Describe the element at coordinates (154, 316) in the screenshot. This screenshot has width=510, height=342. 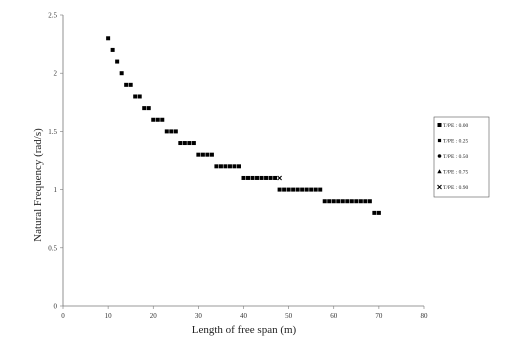
I see `x-tick-label: 20` at that location.